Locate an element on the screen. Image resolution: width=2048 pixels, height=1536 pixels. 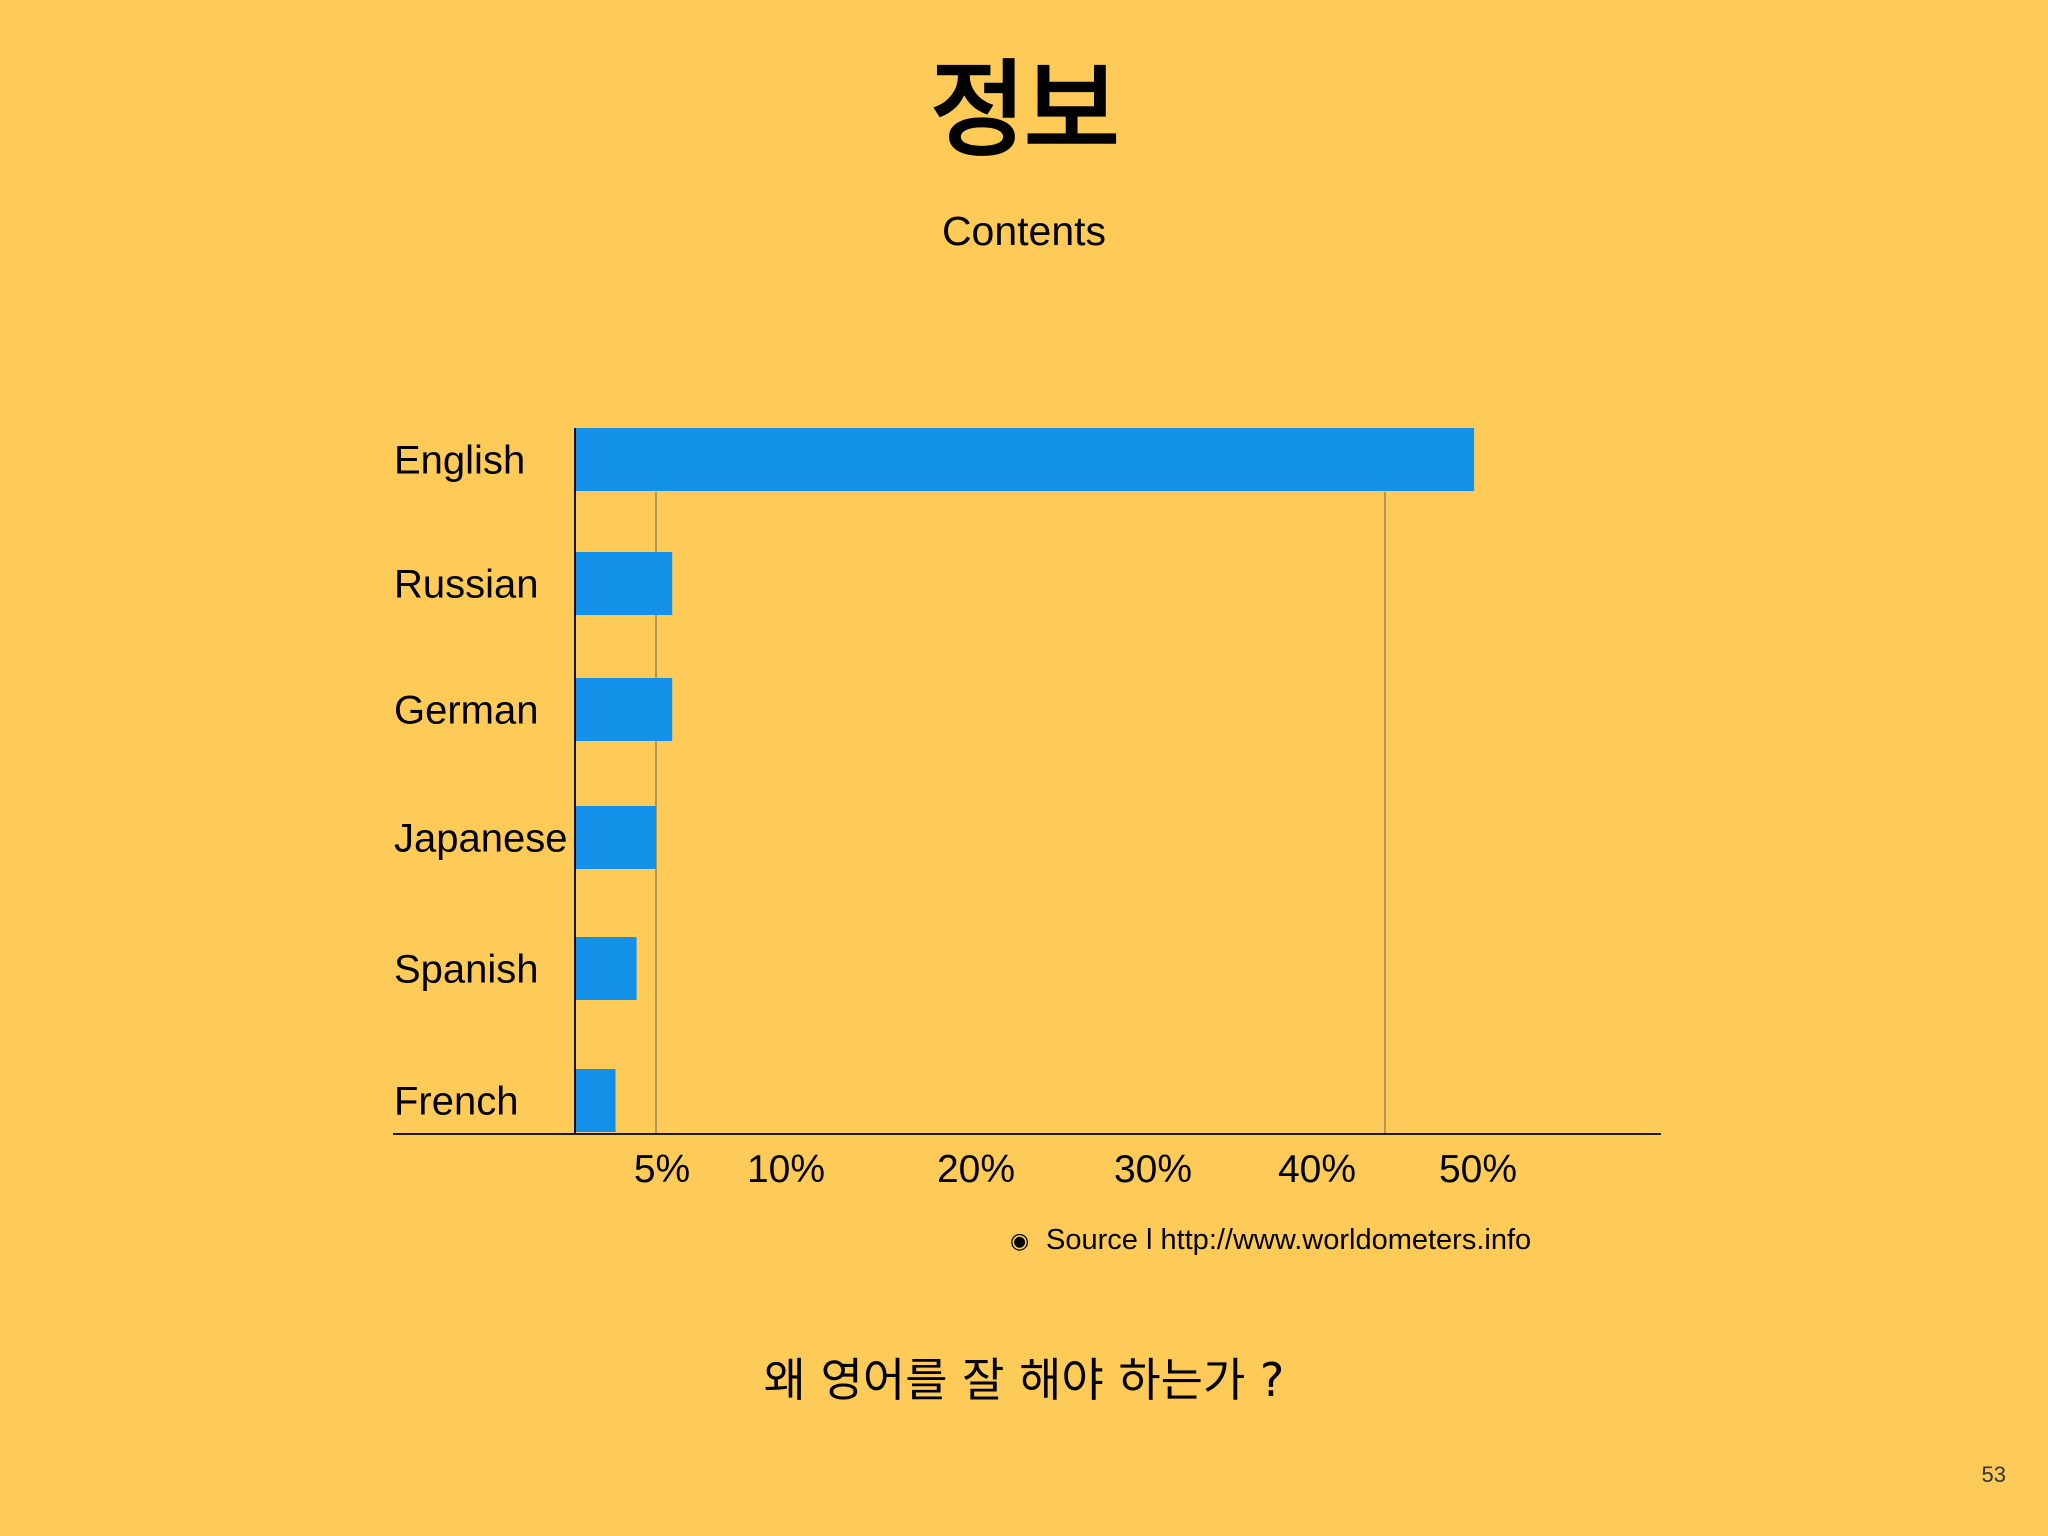
bar-japanese is located at coordinates (615, 837).